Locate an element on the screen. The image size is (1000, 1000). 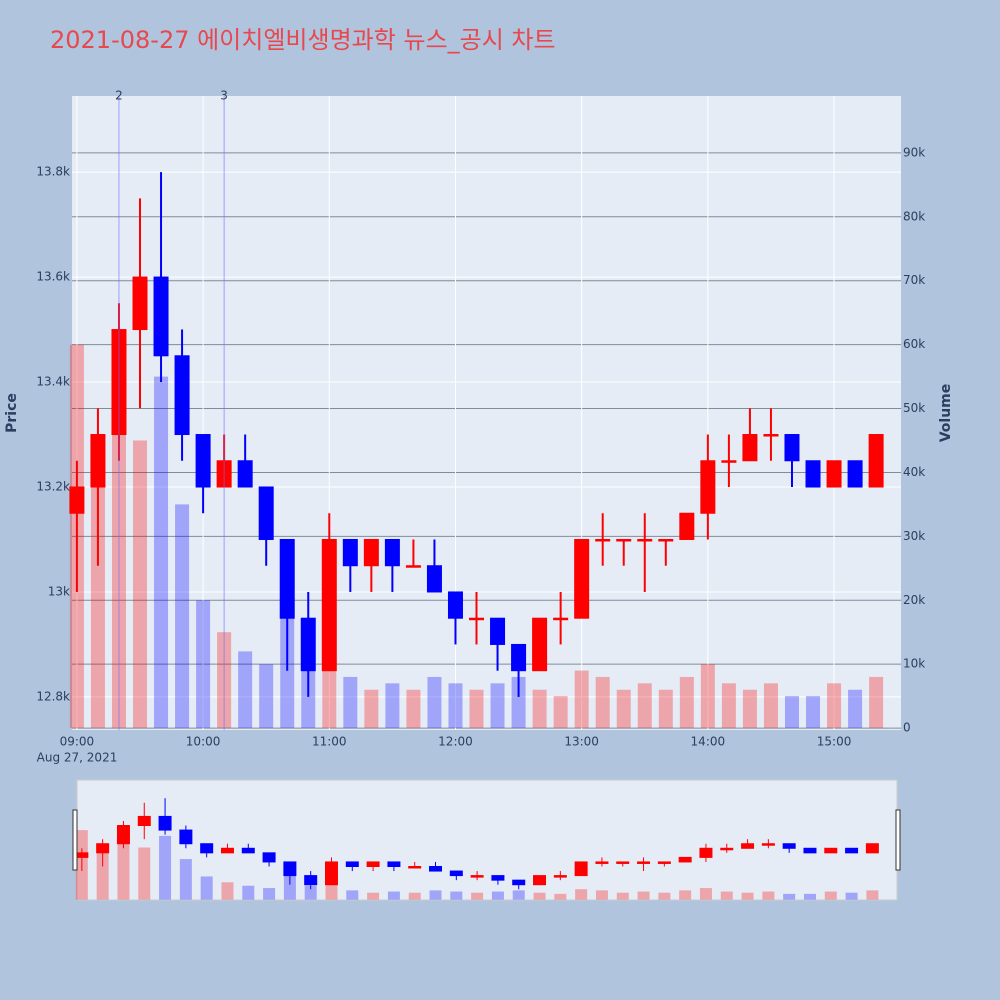
y2-tick-label: 60k is located at coordinates (914, 344).